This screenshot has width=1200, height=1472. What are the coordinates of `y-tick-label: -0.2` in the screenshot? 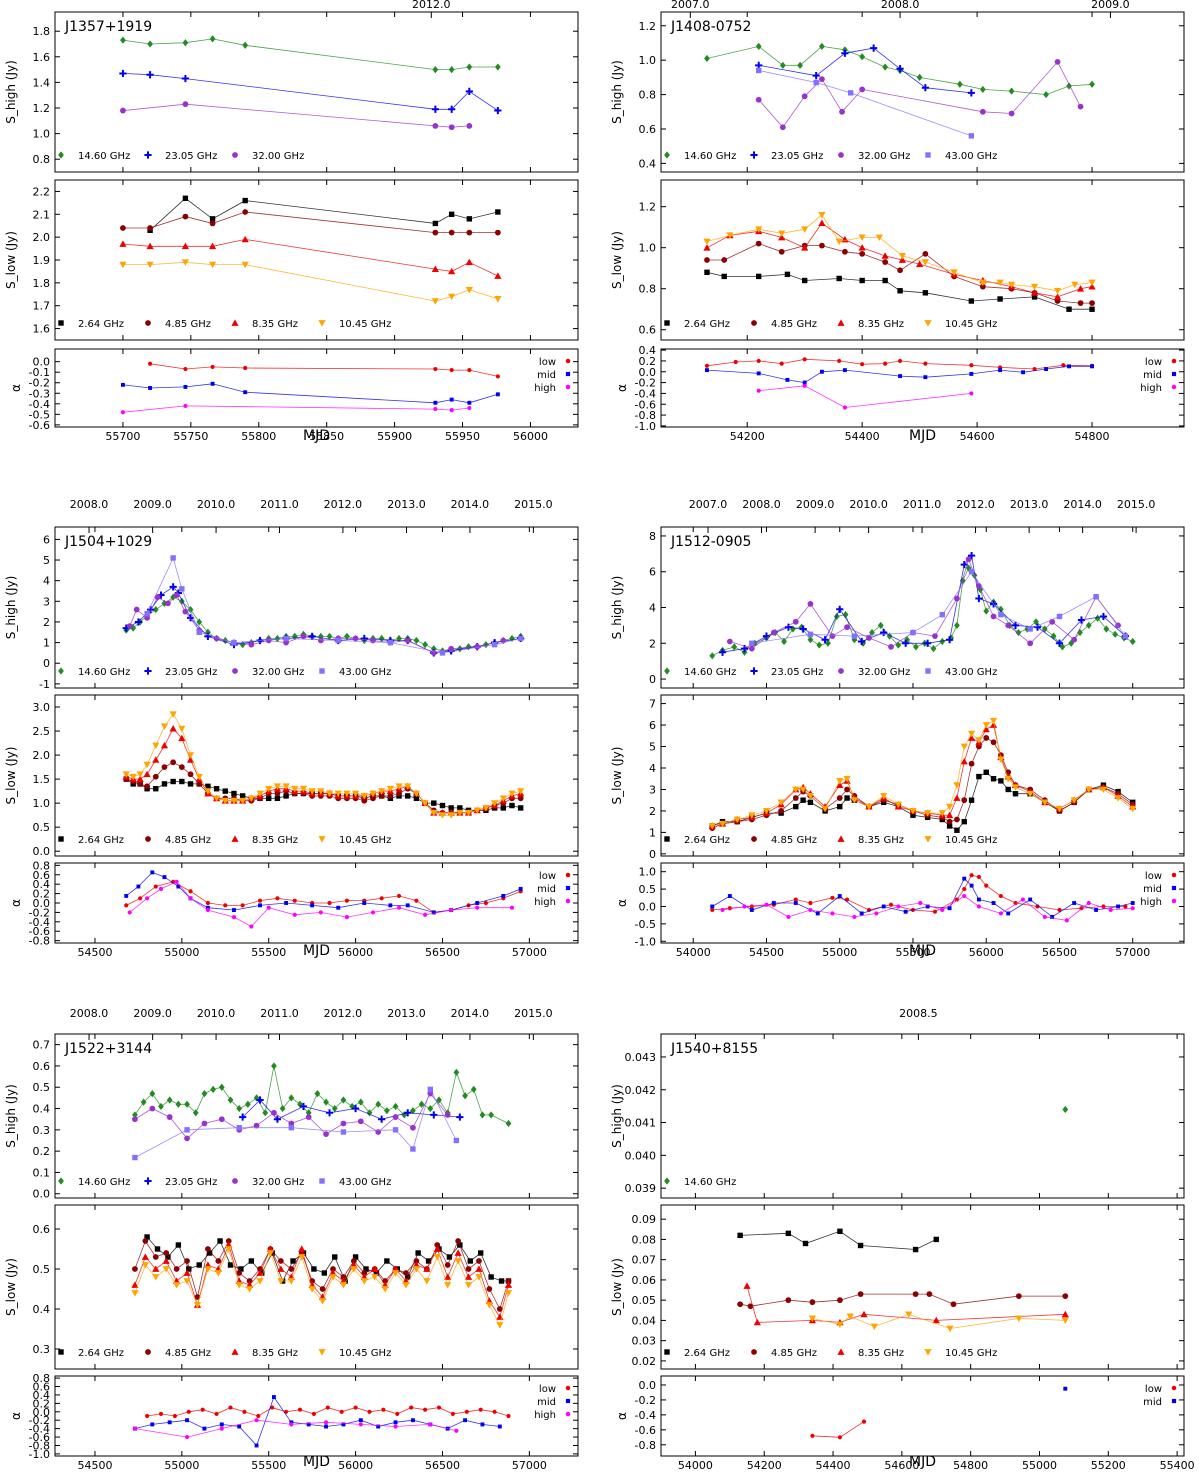 It's located at (645, 1400).